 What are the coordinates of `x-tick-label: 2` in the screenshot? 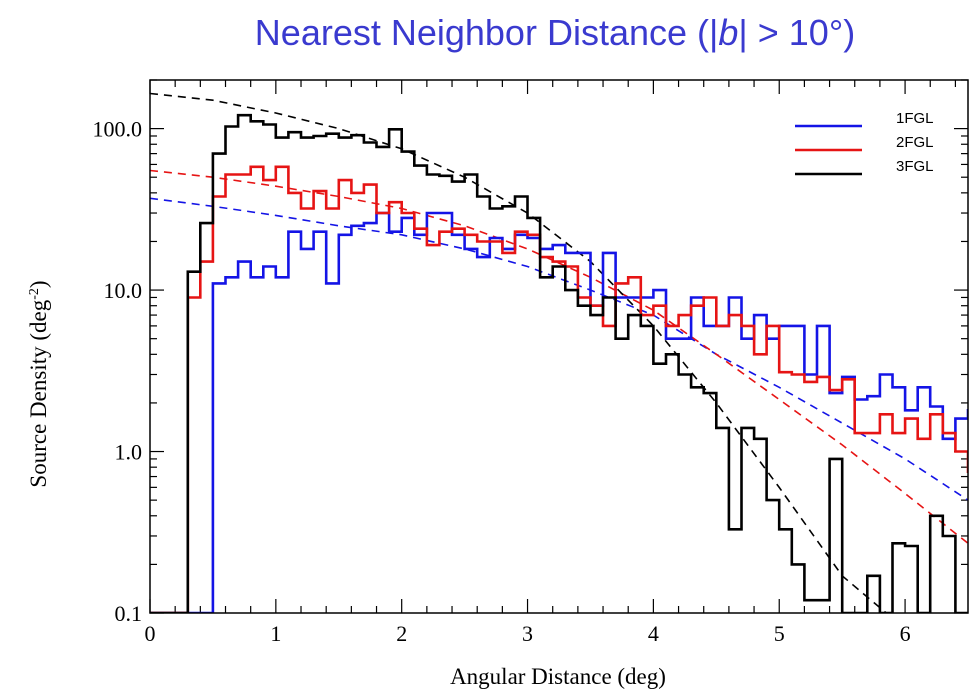 It's located at (401, 633).